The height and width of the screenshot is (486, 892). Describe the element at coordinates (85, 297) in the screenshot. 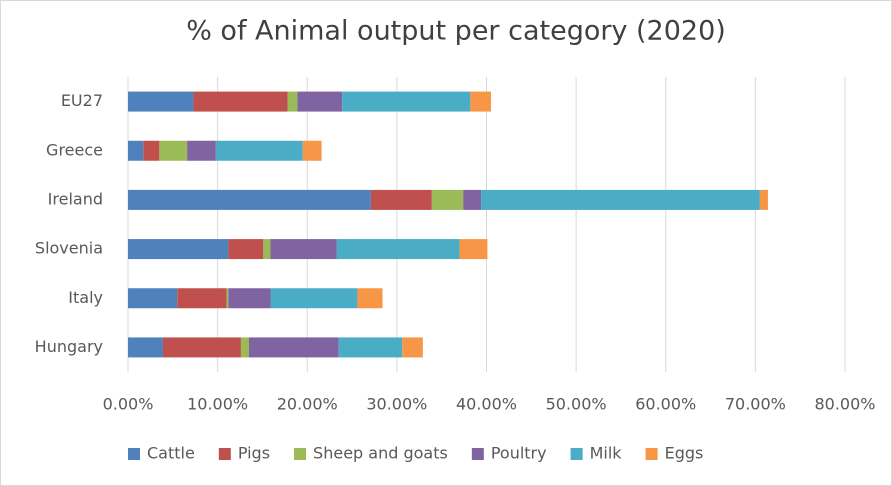

I see `y-tick-label: Italy` at that location.